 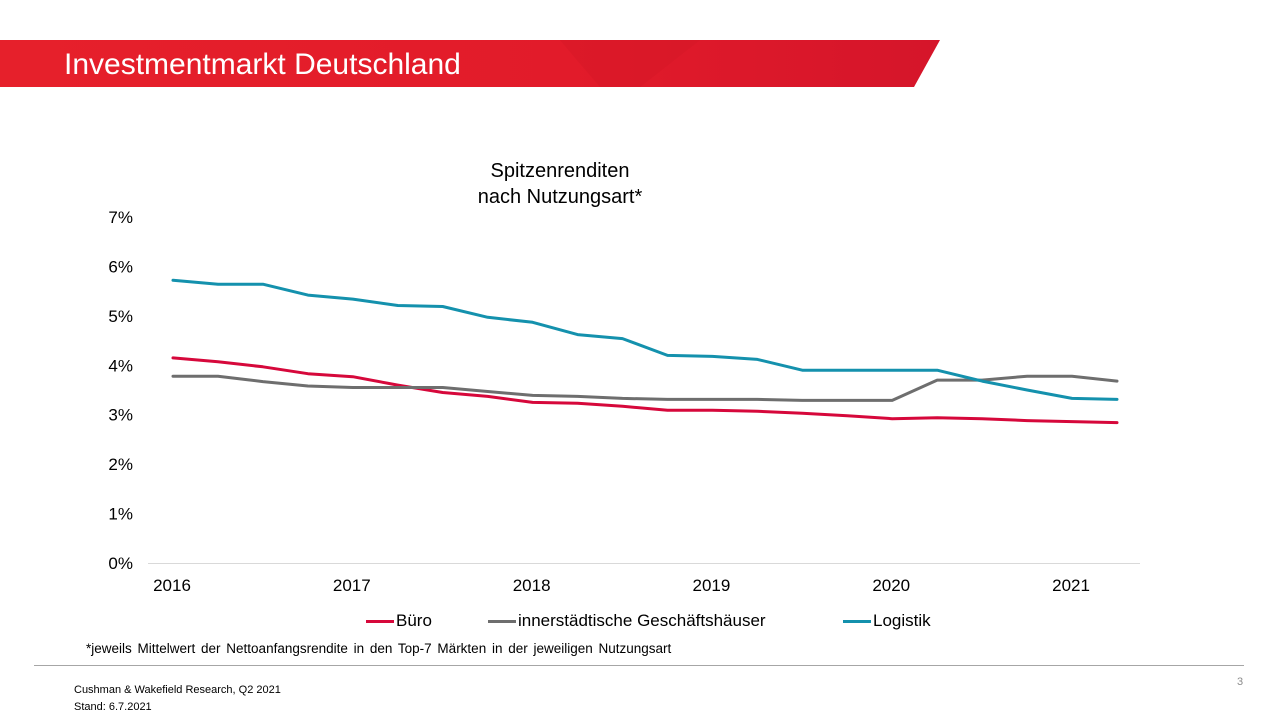 What do you see at coordinates (177, 690) in the screenshot?
I see `source-line: Cushman & Wakefield Research, Q2 2021` at bounding box center [177, 690].